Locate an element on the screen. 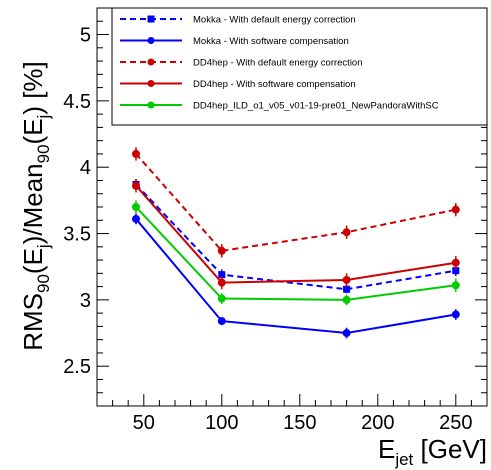 This screenshot has width=491, height=470. ylabel-sub-3: 90 is located at coordinates (43, 153).